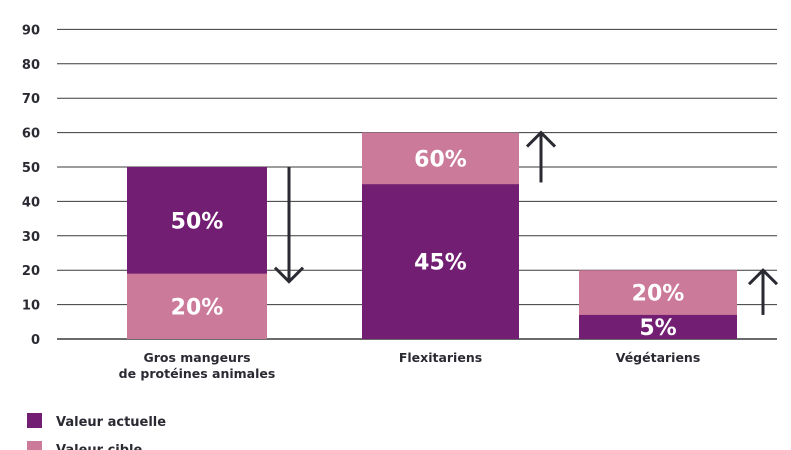 The image size is (791, 450). I want to click on y-tick-label: 80, so click(31, 65).